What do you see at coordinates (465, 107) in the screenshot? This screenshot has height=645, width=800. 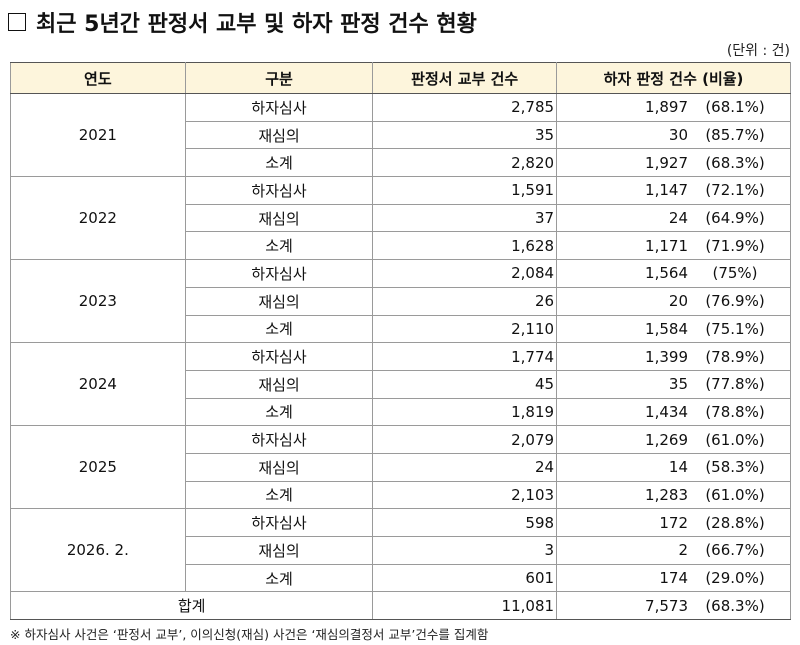 I see `issued-cell: 2,785` at bounding box center [465, 107].